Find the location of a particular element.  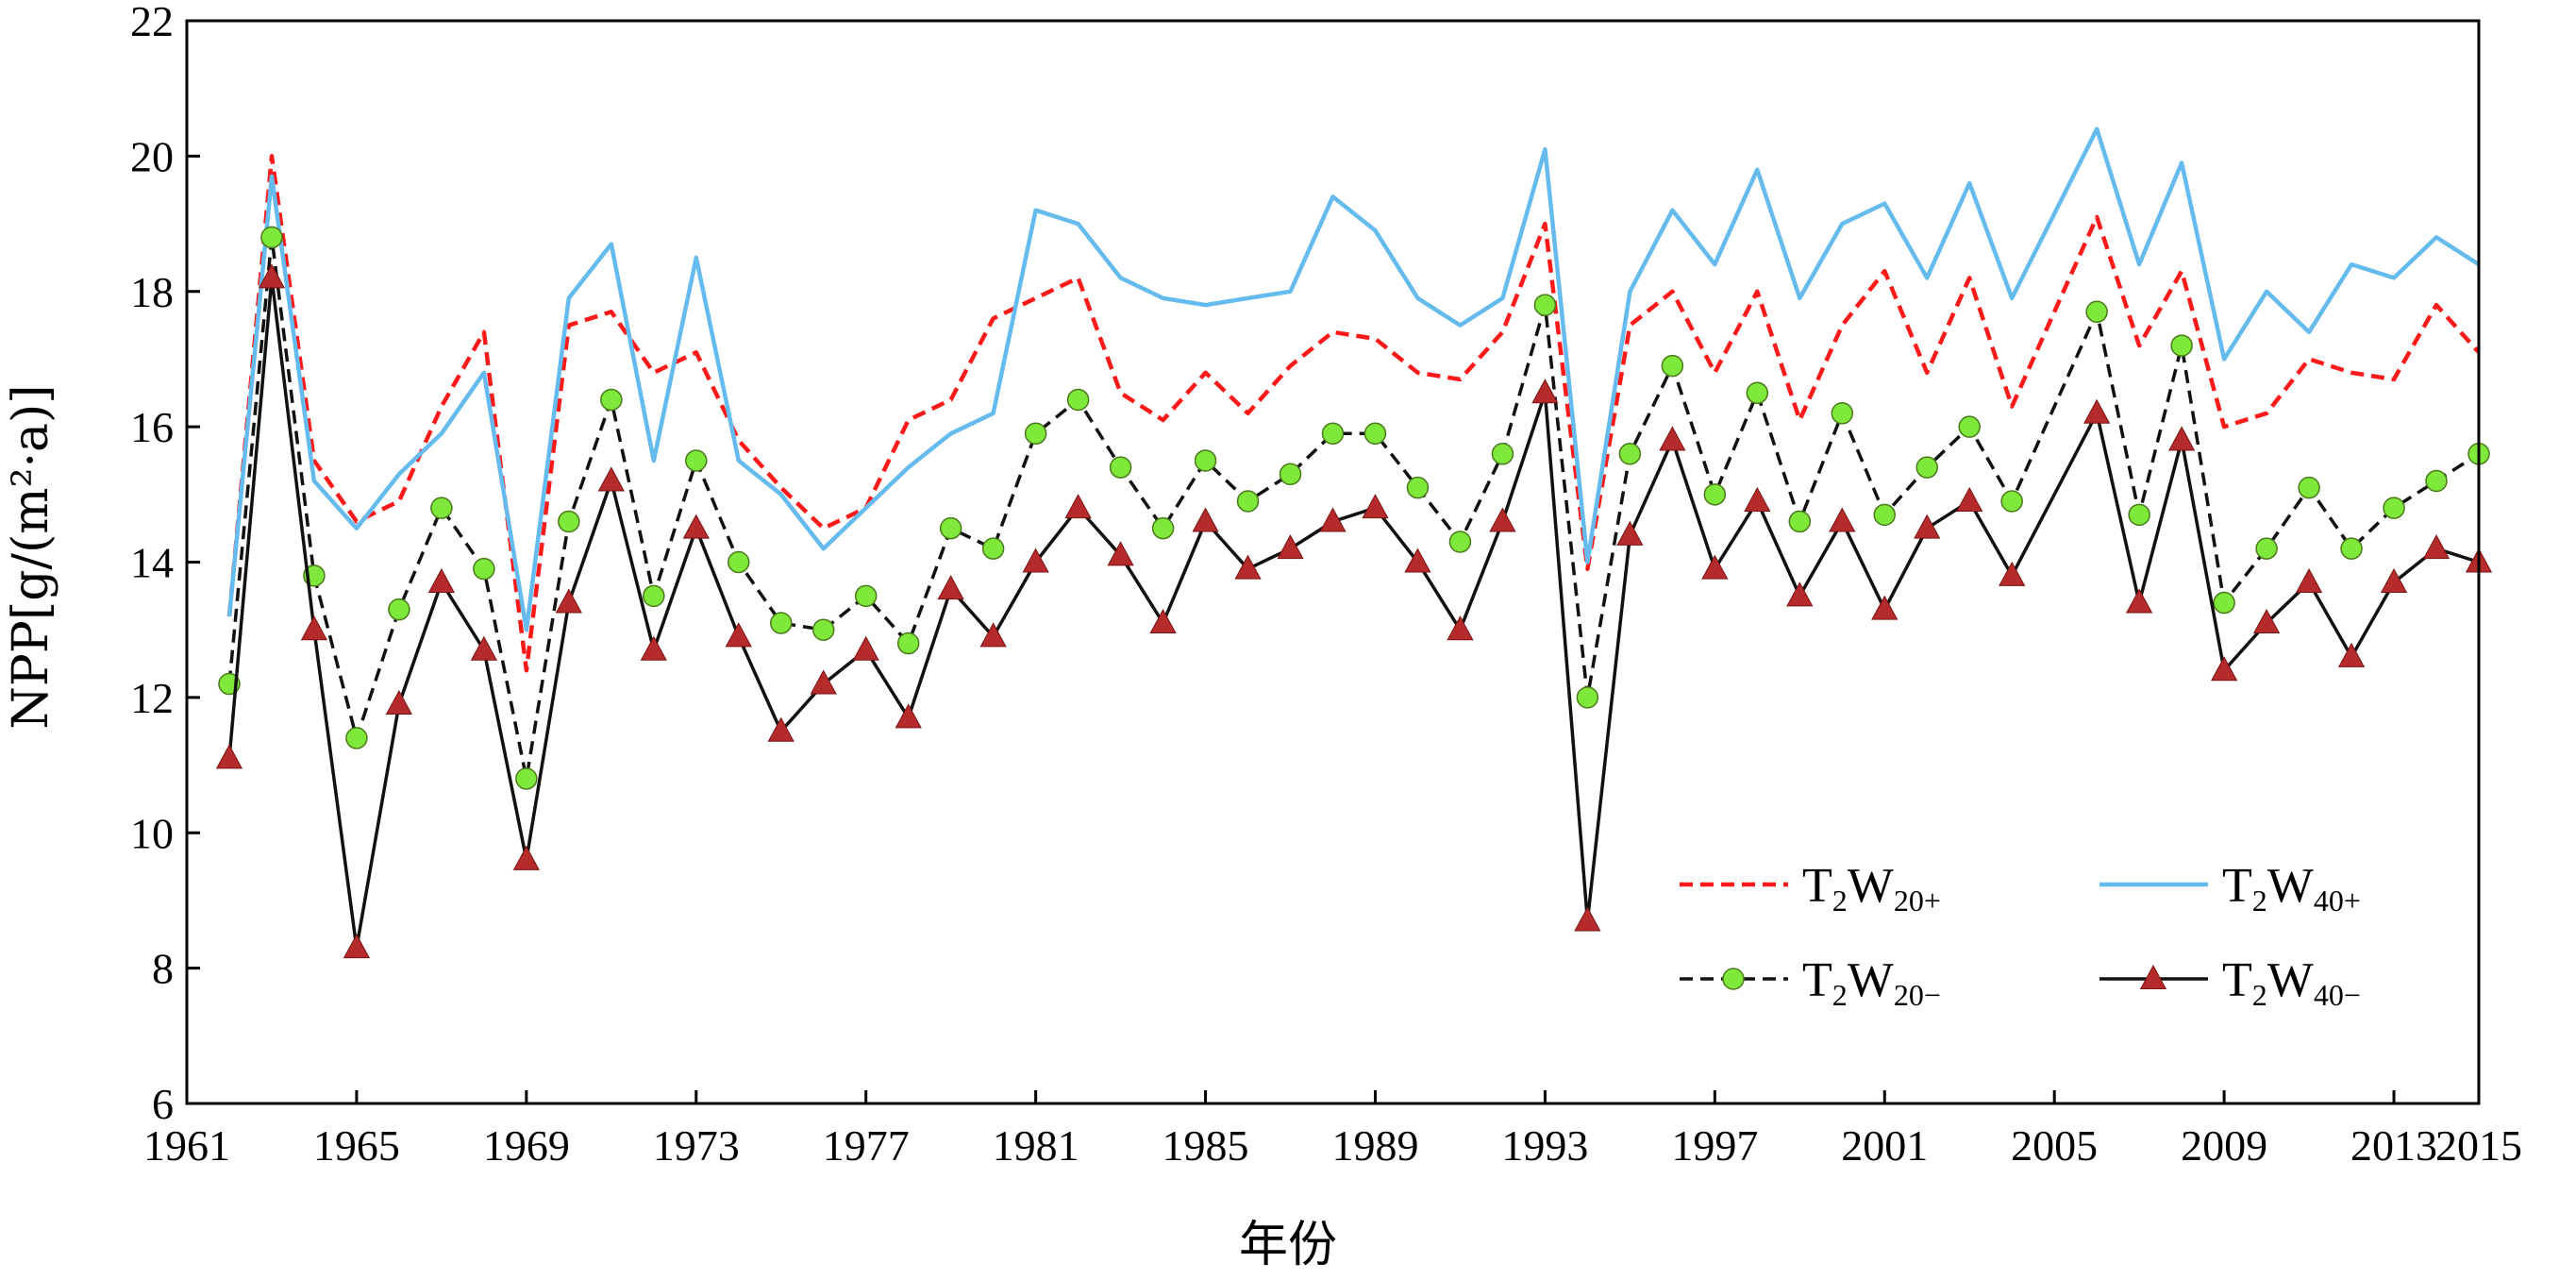

legend-label: T2W20+ is located at coordinates (1871, 888).